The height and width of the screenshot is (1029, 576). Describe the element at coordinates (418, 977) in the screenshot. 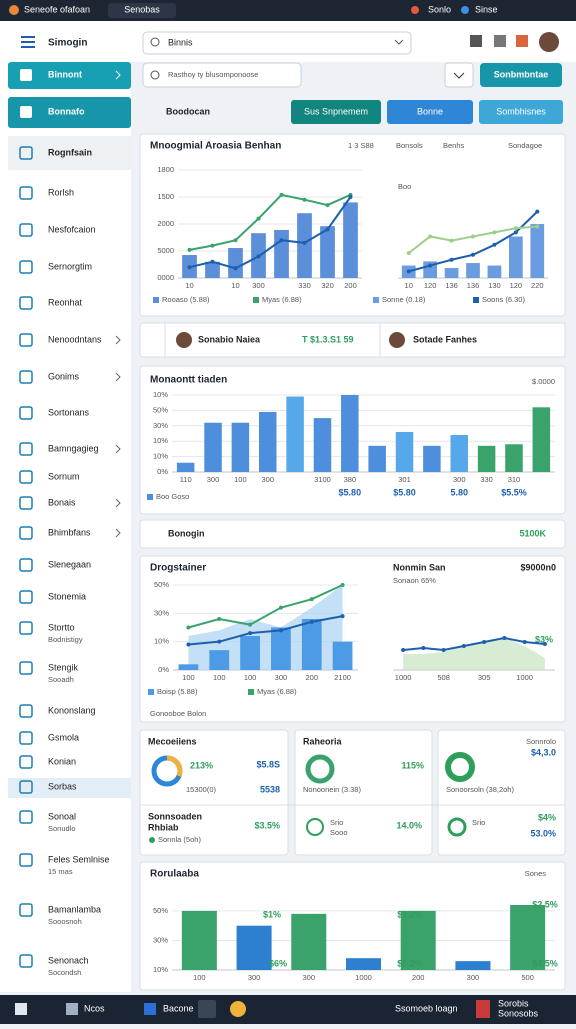

I see `x-tick-label: 200` at that location.